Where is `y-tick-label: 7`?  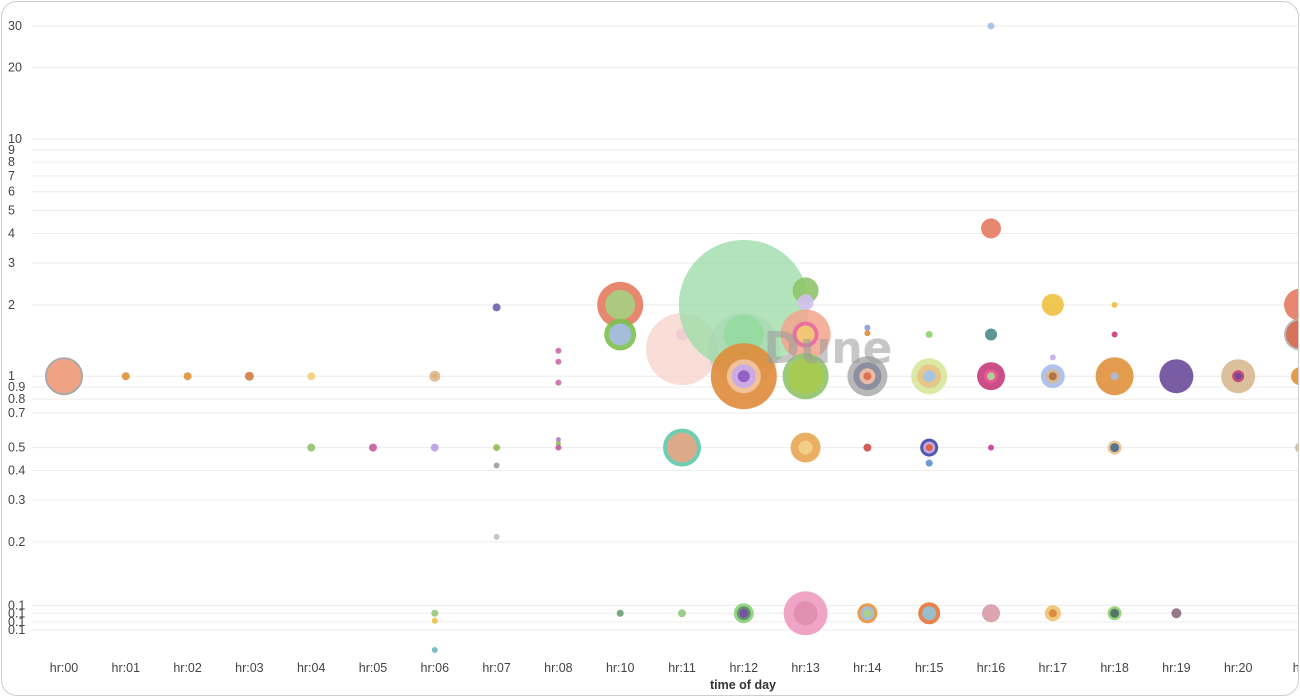 y-tick-label: 7 is located at coordinates (11, 176).